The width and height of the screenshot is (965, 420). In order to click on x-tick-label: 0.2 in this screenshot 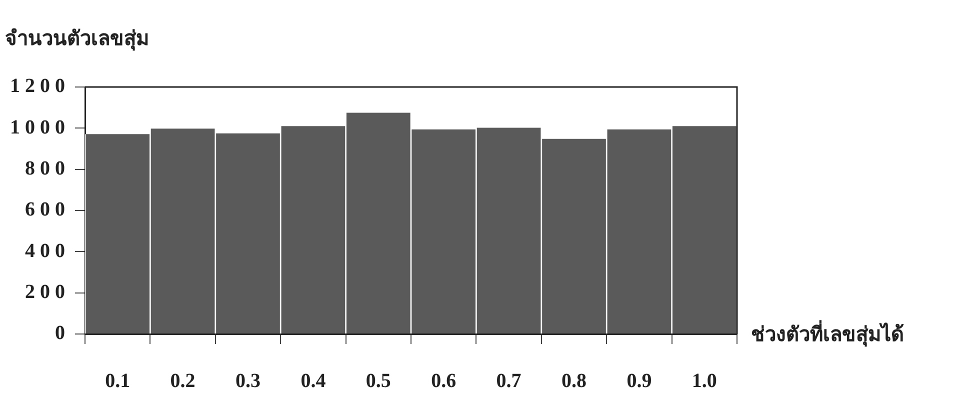, I will do `click(183, 381)`.